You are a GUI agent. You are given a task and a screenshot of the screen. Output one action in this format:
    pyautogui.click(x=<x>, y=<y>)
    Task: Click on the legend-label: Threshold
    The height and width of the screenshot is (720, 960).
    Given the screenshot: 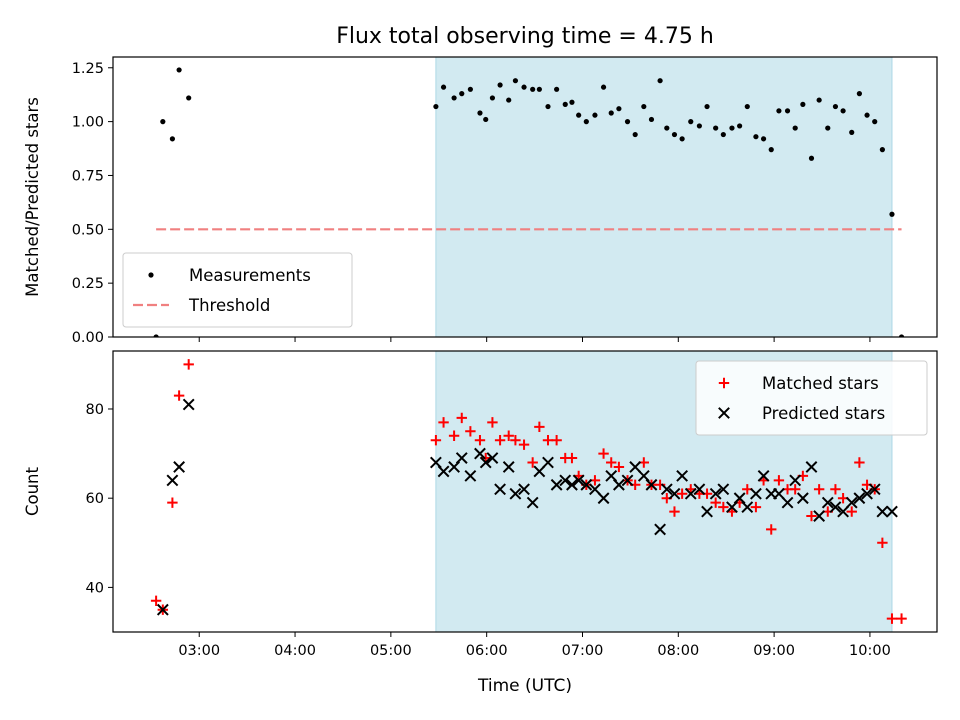 What is the action you would take?
    pyautogui.click(x=229, y=305)
    